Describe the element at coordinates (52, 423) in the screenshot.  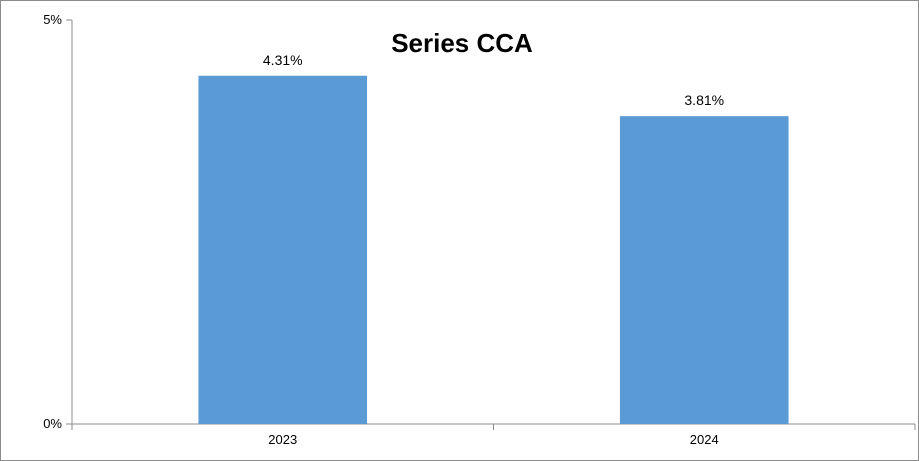
I see `y-tick-label: 0%` at that location.